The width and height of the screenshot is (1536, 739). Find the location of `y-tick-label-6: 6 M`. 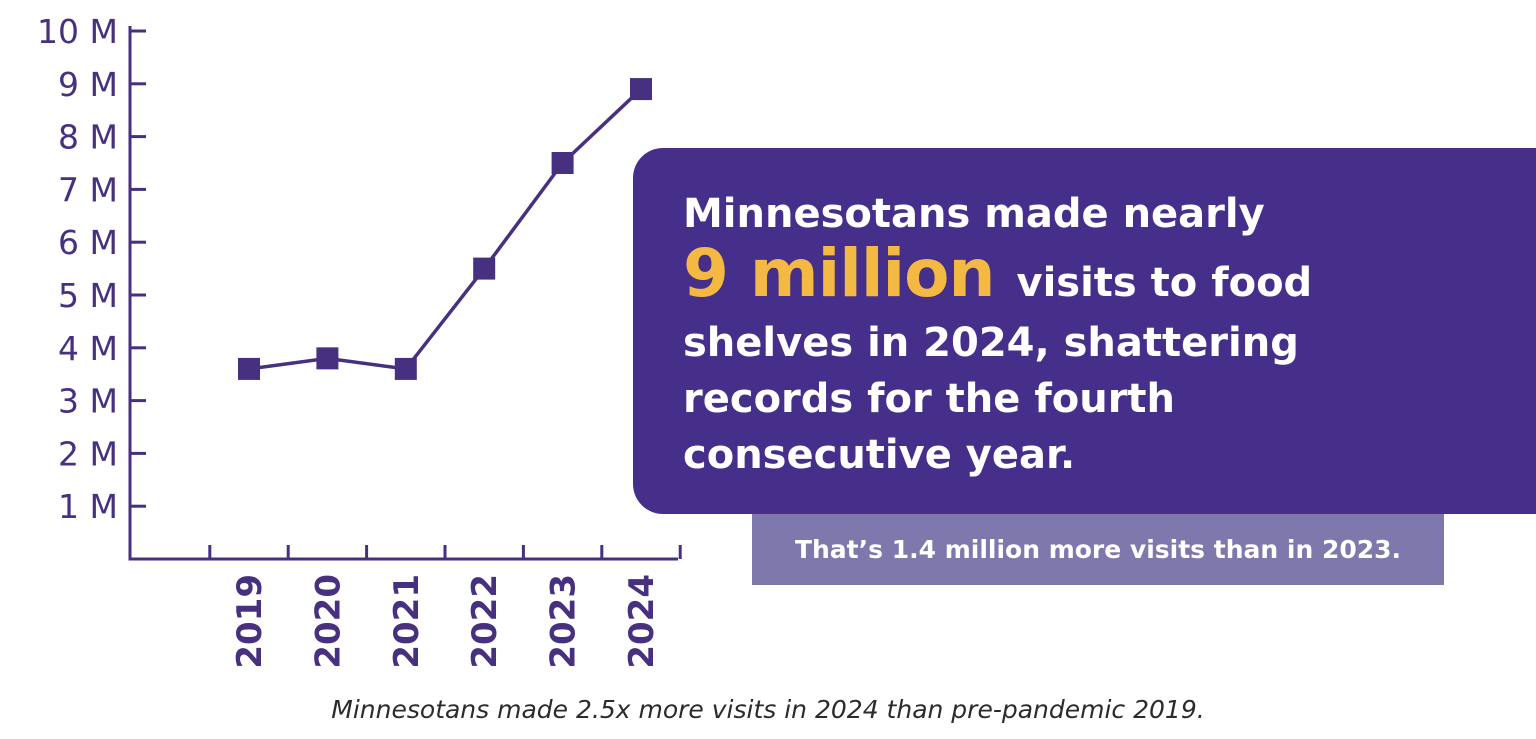

y-tick-label-6: 6 M is located at coordinates (88, 242).